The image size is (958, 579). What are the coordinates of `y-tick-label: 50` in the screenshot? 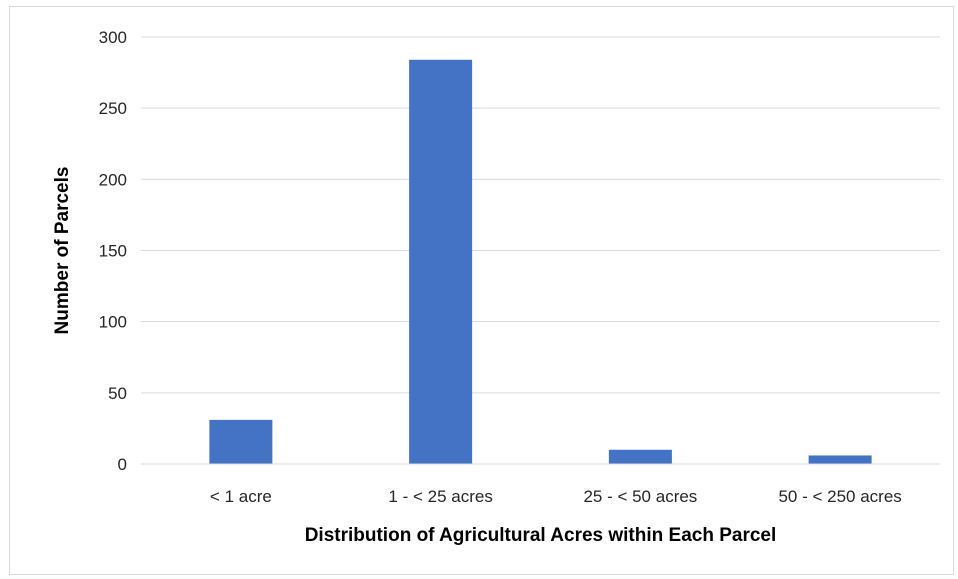 It's located at (117, 393).